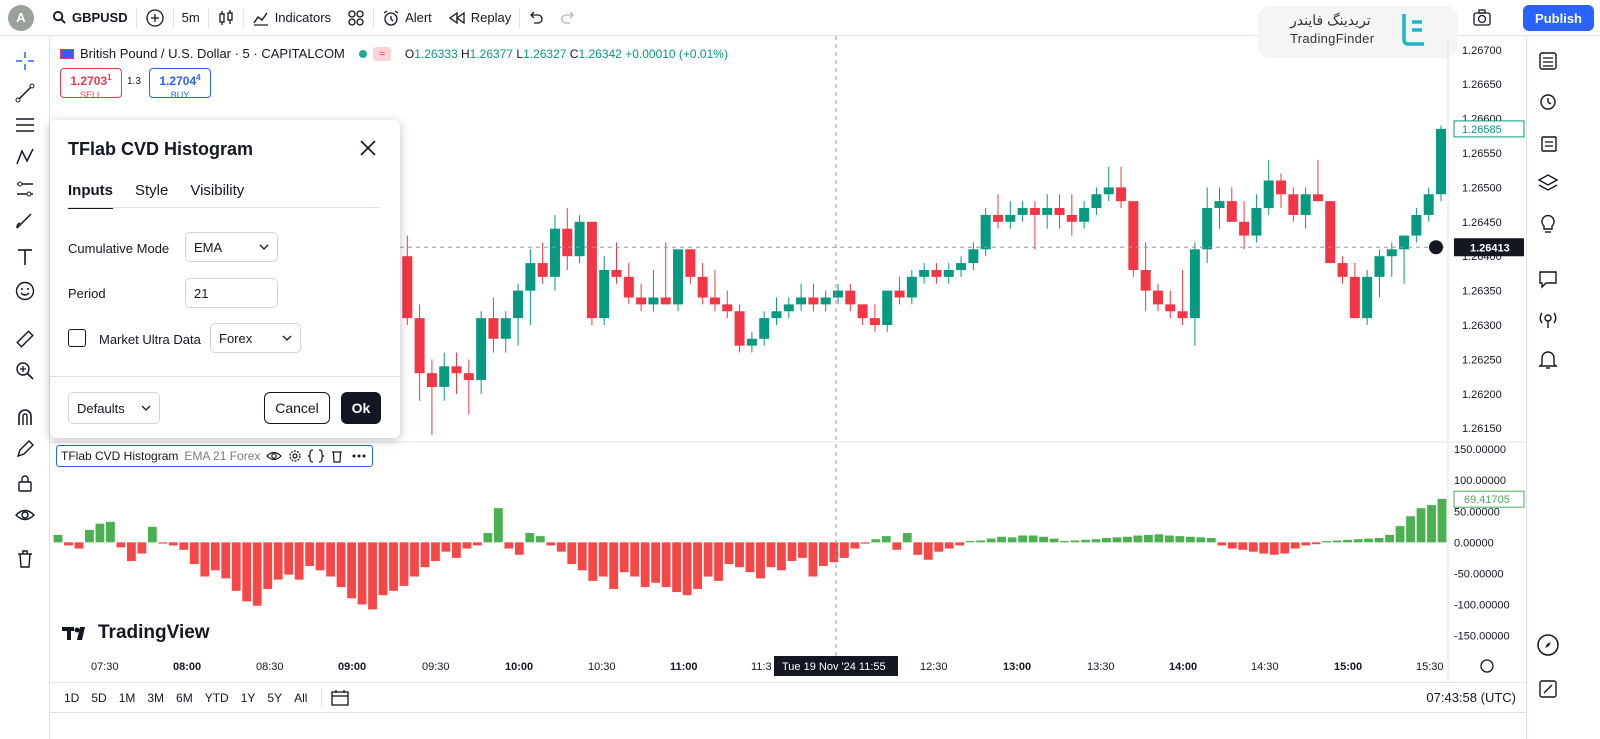 This screenshot has width=1600, height=739. I want to click on defaults-dropdown: Defaults, so click(114, 408).